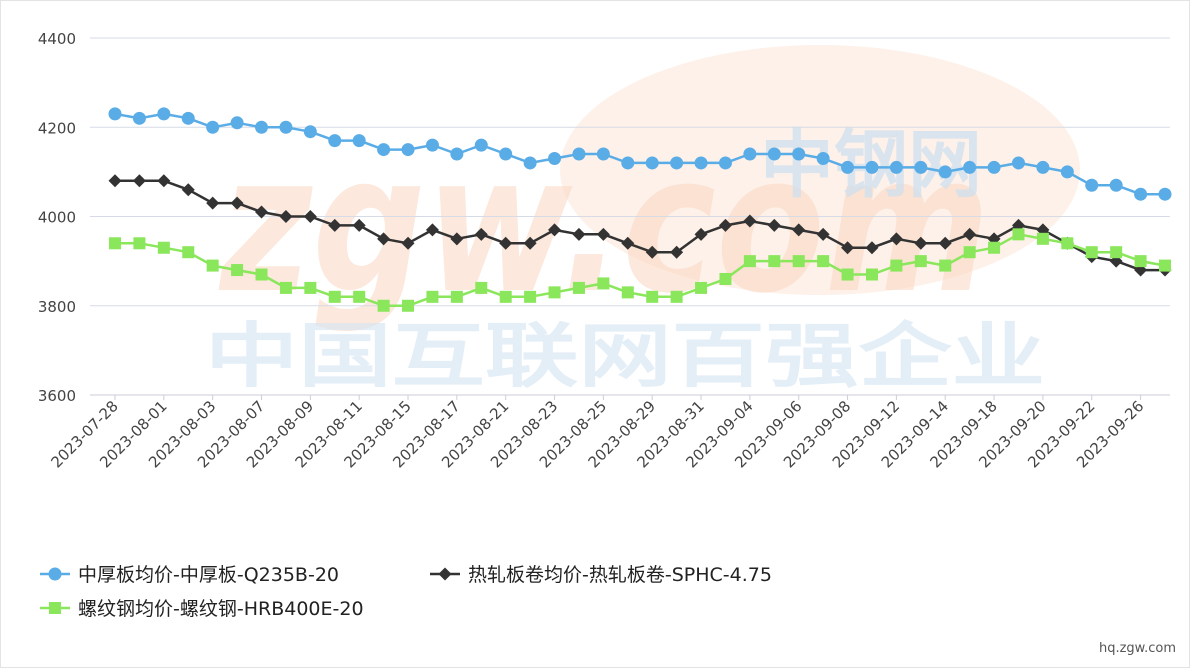 This screenshot has width=1190, height=672. Describe the element at coordinates (57, 396) in the screenshot. I see `y-tick-label: 3600` at that location.